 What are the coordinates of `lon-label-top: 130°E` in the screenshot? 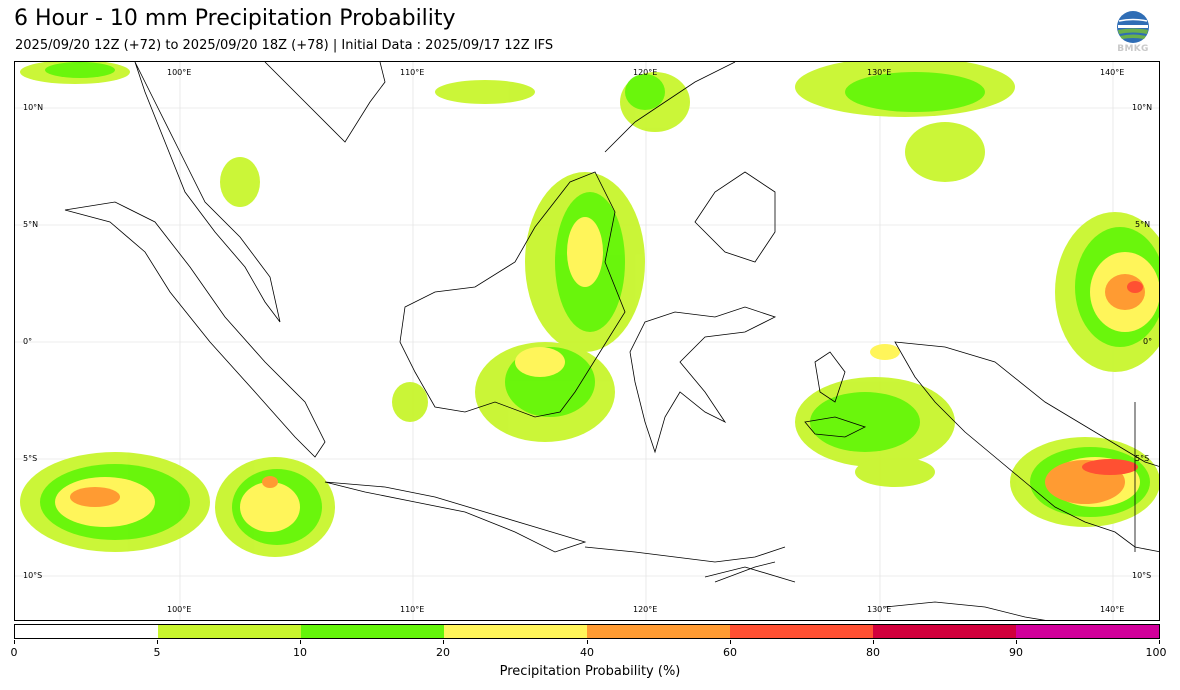 It's located at (879, 72).